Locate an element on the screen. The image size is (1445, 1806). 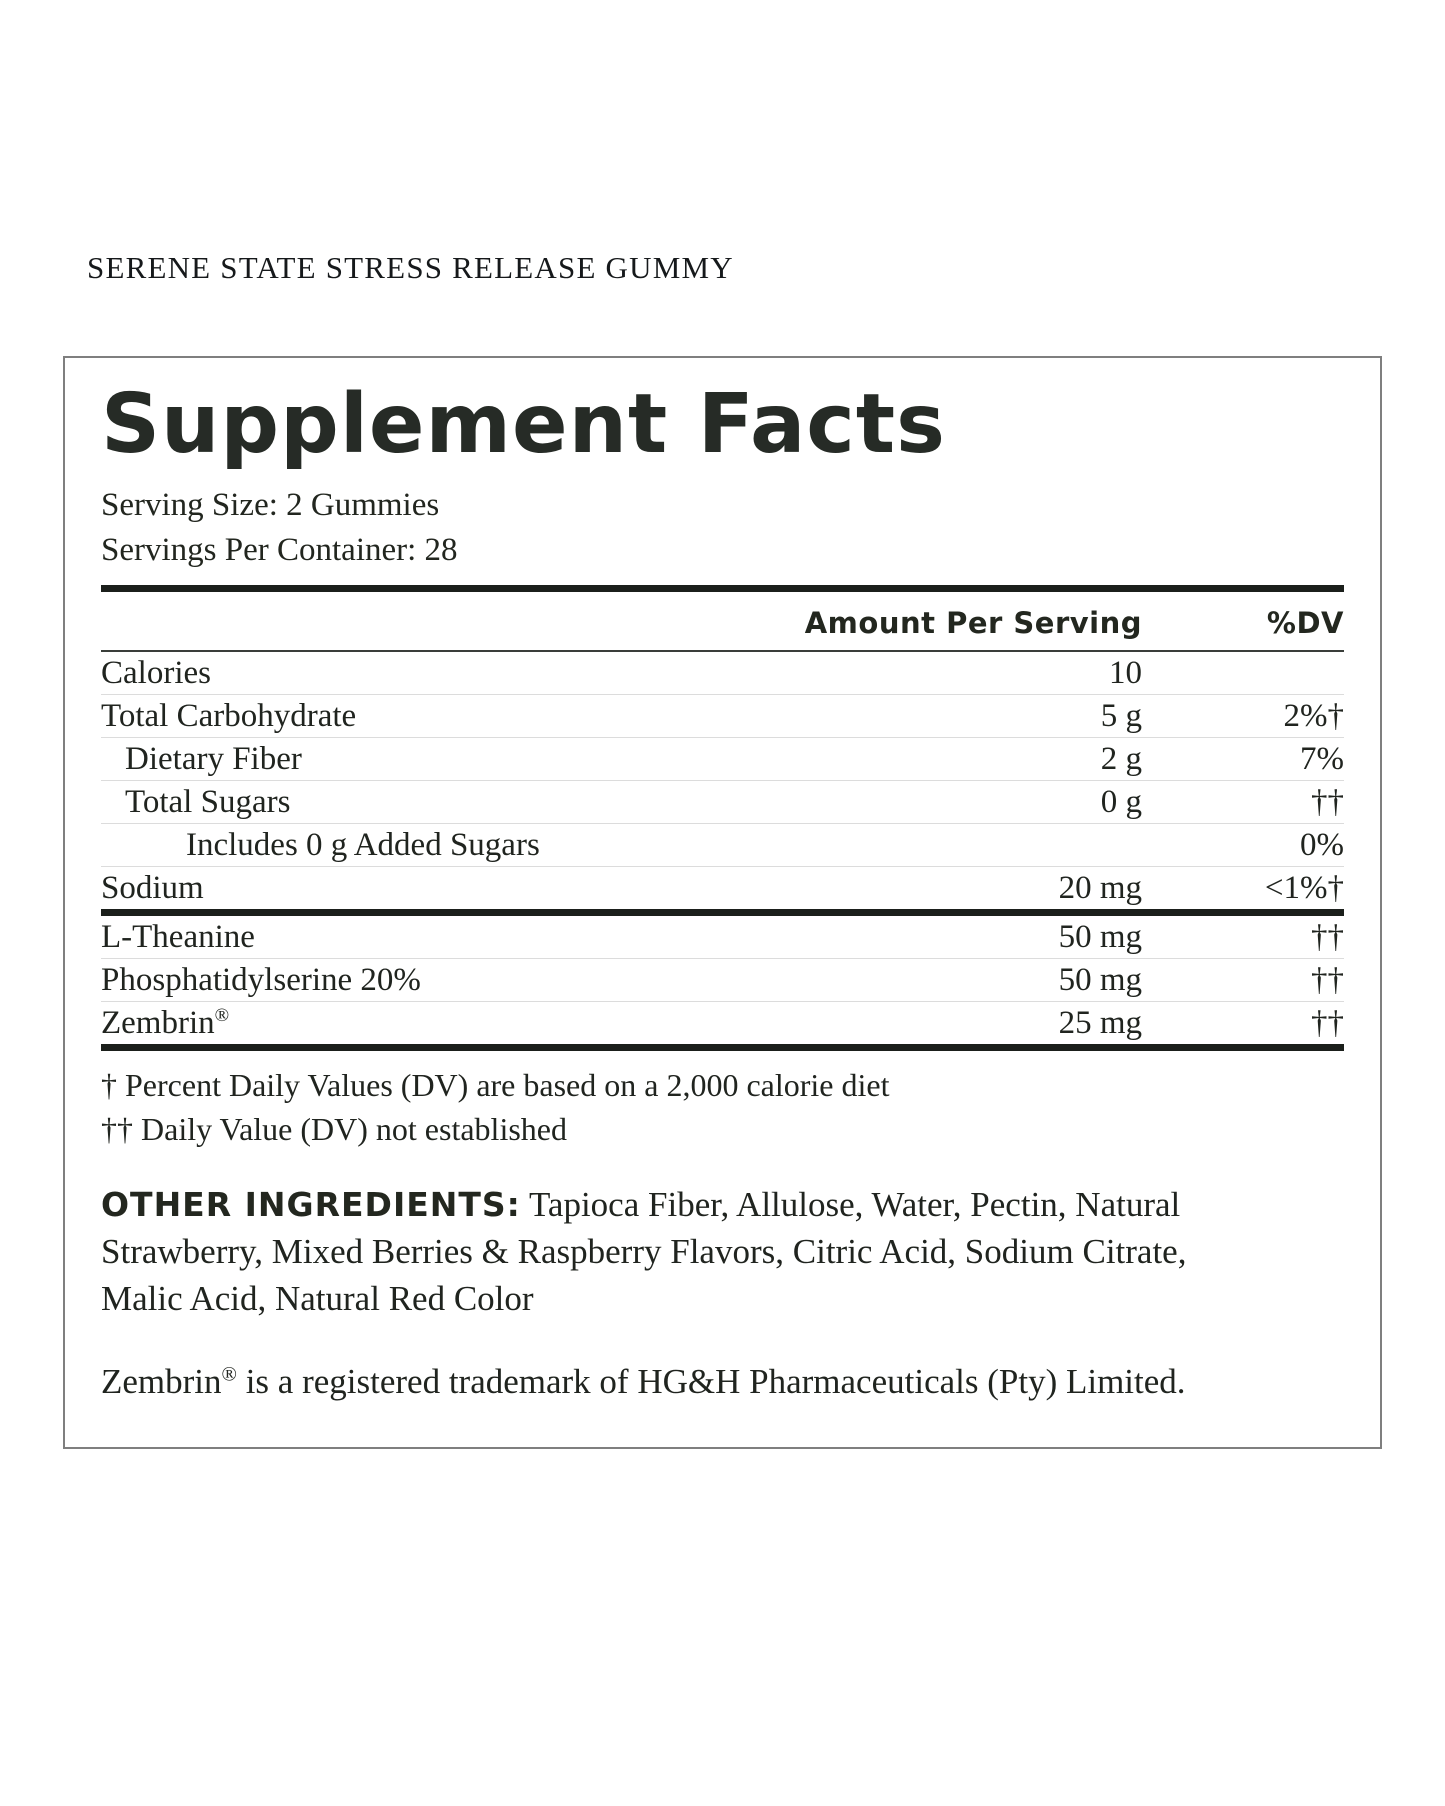
nutrient-name: Calories is located at coordinates (421, 672).